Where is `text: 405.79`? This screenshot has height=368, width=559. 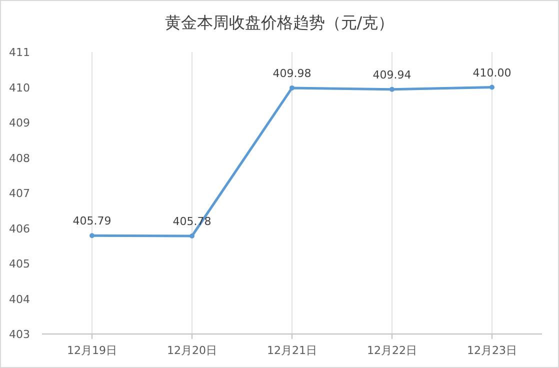 text: 405.79 is located at coordinates (92, 221).